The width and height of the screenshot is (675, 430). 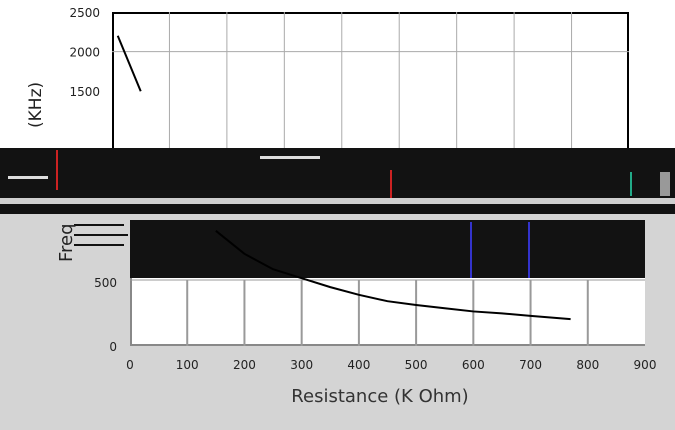 I want to click on x-tick-label: 700, so click(x=530, y=365).